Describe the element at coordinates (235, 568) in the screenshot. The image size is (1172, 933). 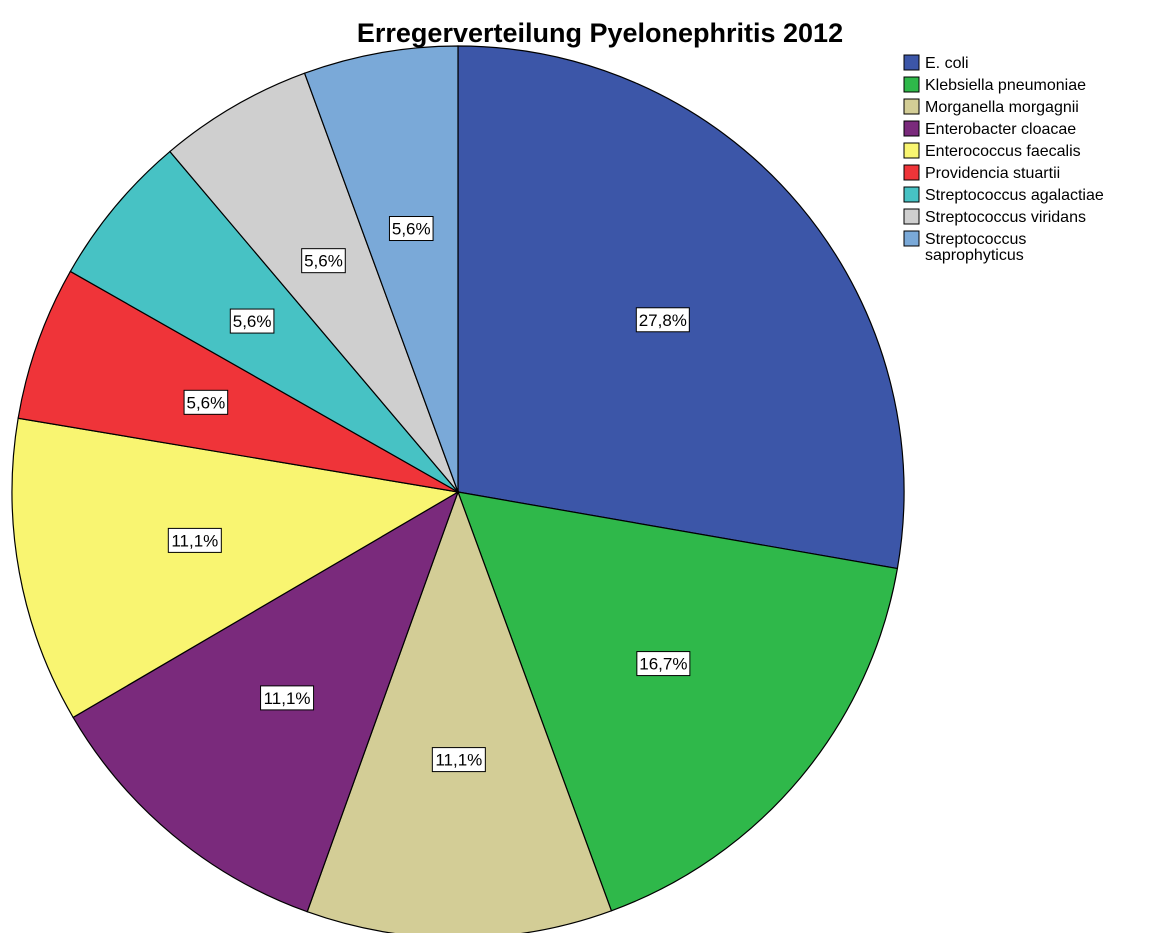
I see `pie-slice-enterococcus-faecalis` at that location.